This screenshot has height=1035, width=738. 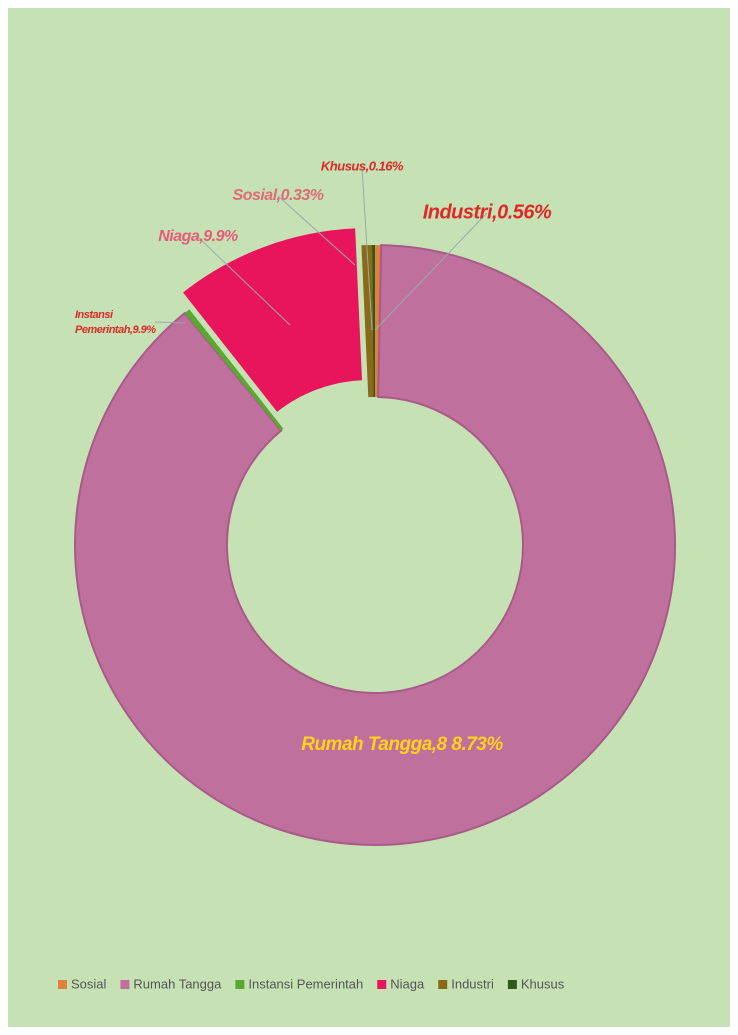 What do you see at coordinates (94, 315) in the screenshot?
I see `data-label-line: Instansi` at bounding box center [94, 315].